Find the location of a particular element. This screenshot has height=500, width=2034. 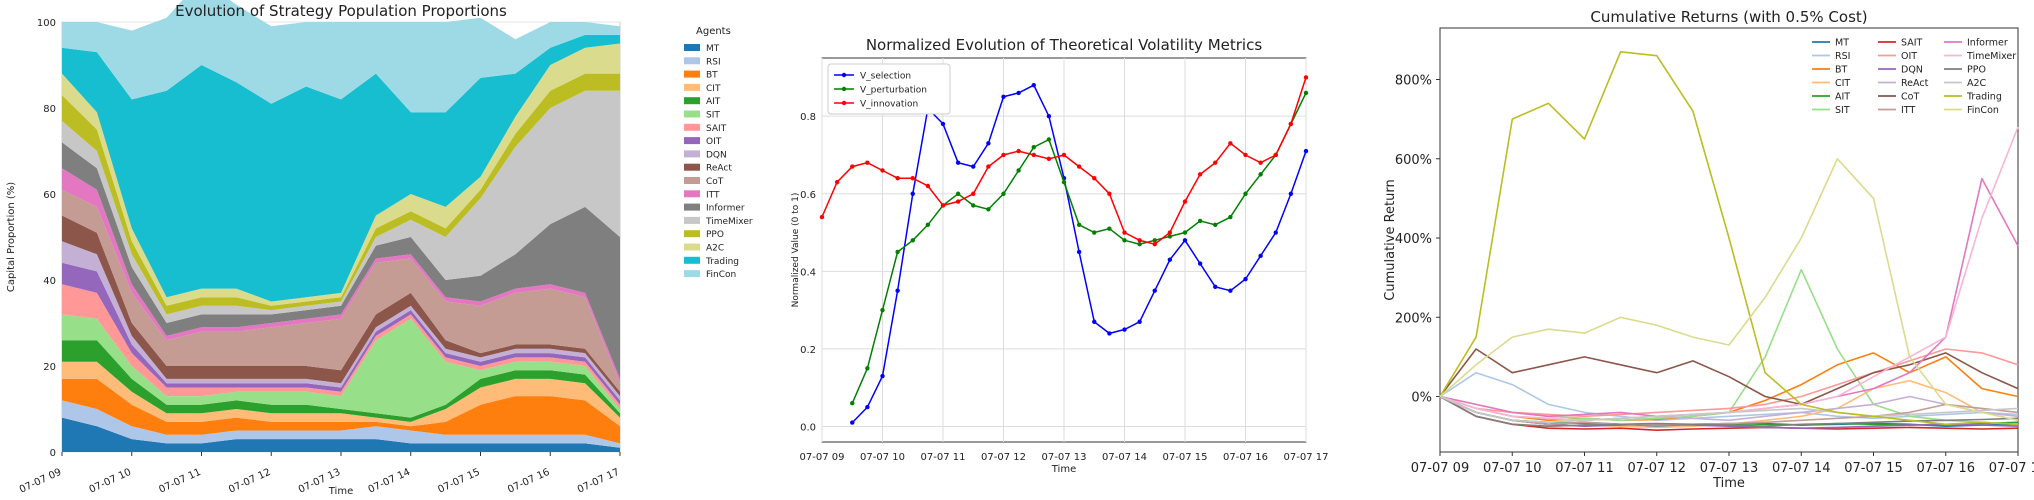

chart-3-legend-label: TimeMixer is located at coordinates (1991, 56).